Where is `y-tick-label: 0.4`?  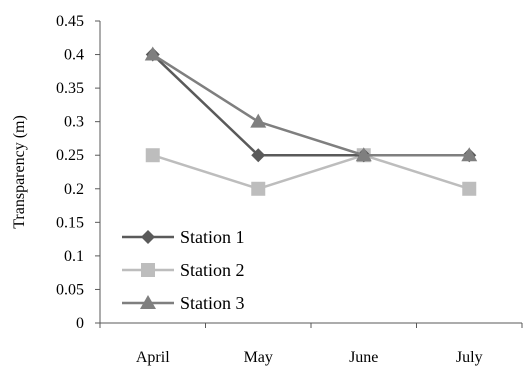
y-tick-label: 0.4 is located at coordinates (74, 55).